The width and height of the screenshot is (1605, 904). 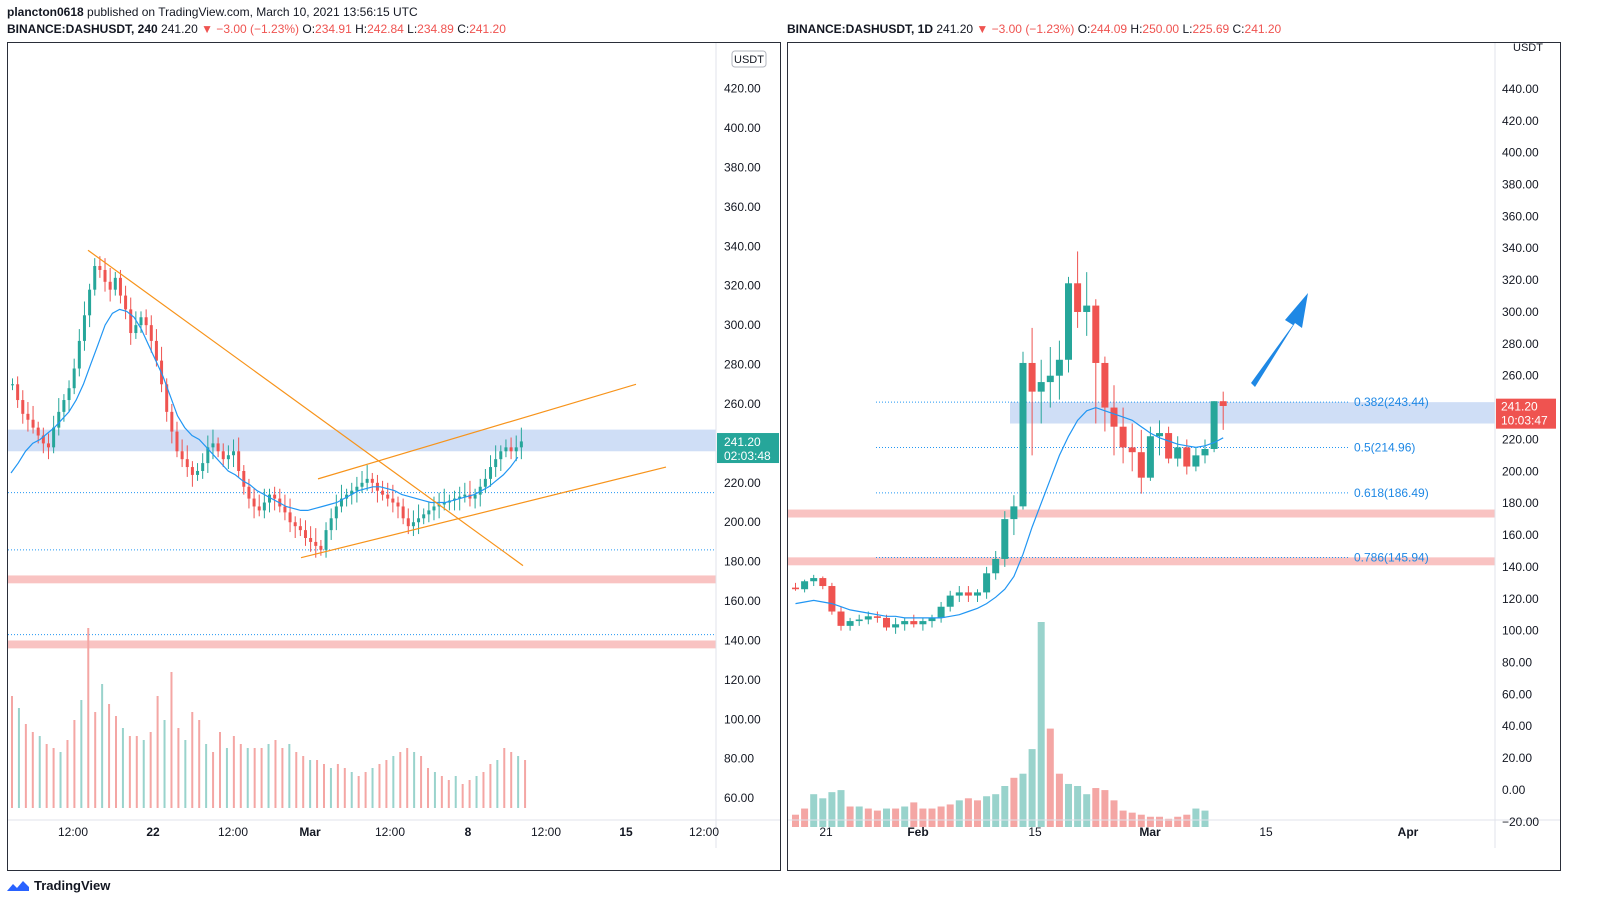 What do you see at coordinates (45, 12) in the screenshot?
I see `author-name: plancton0618` at bounding box center [45, 12].